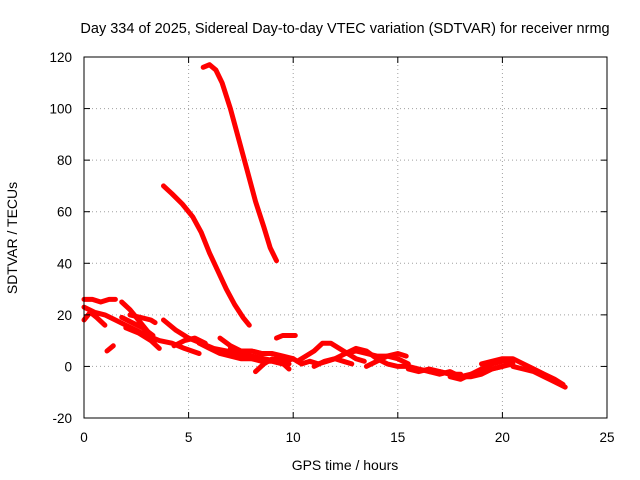 This screenshot has height=480, width=640. What do you see at coordinates (64, 160) in the screenshot?
I see `y-tick-label: 80` at bounding box center [64, 160].